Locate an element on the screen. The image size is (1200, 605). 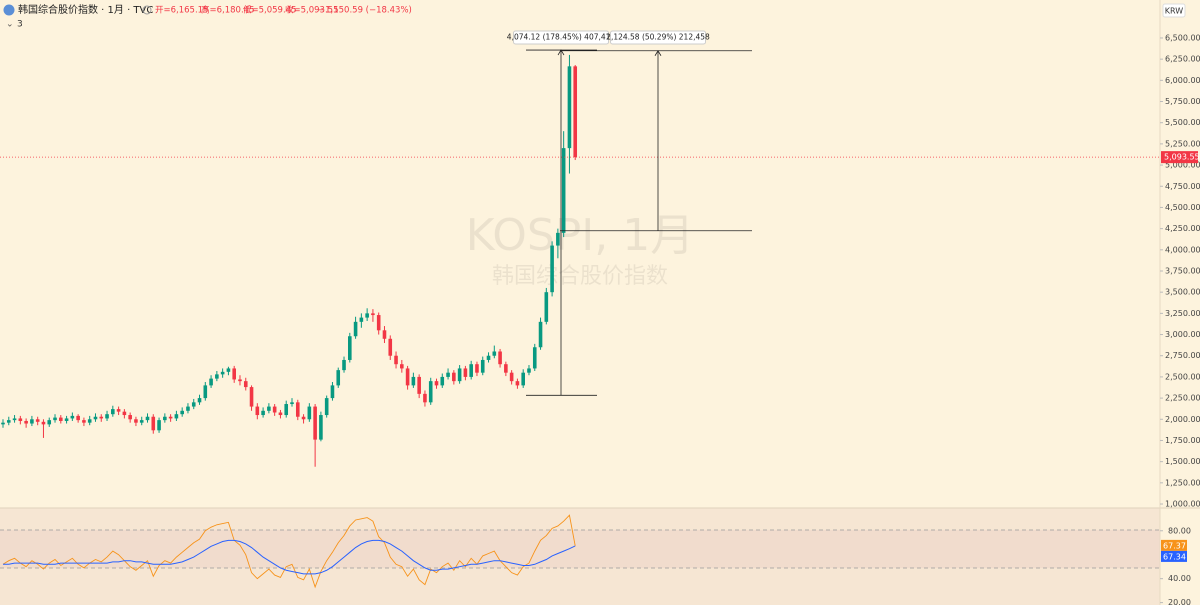
ohlc-value: 开=6,165.15 is located at coordinates (181, 11).